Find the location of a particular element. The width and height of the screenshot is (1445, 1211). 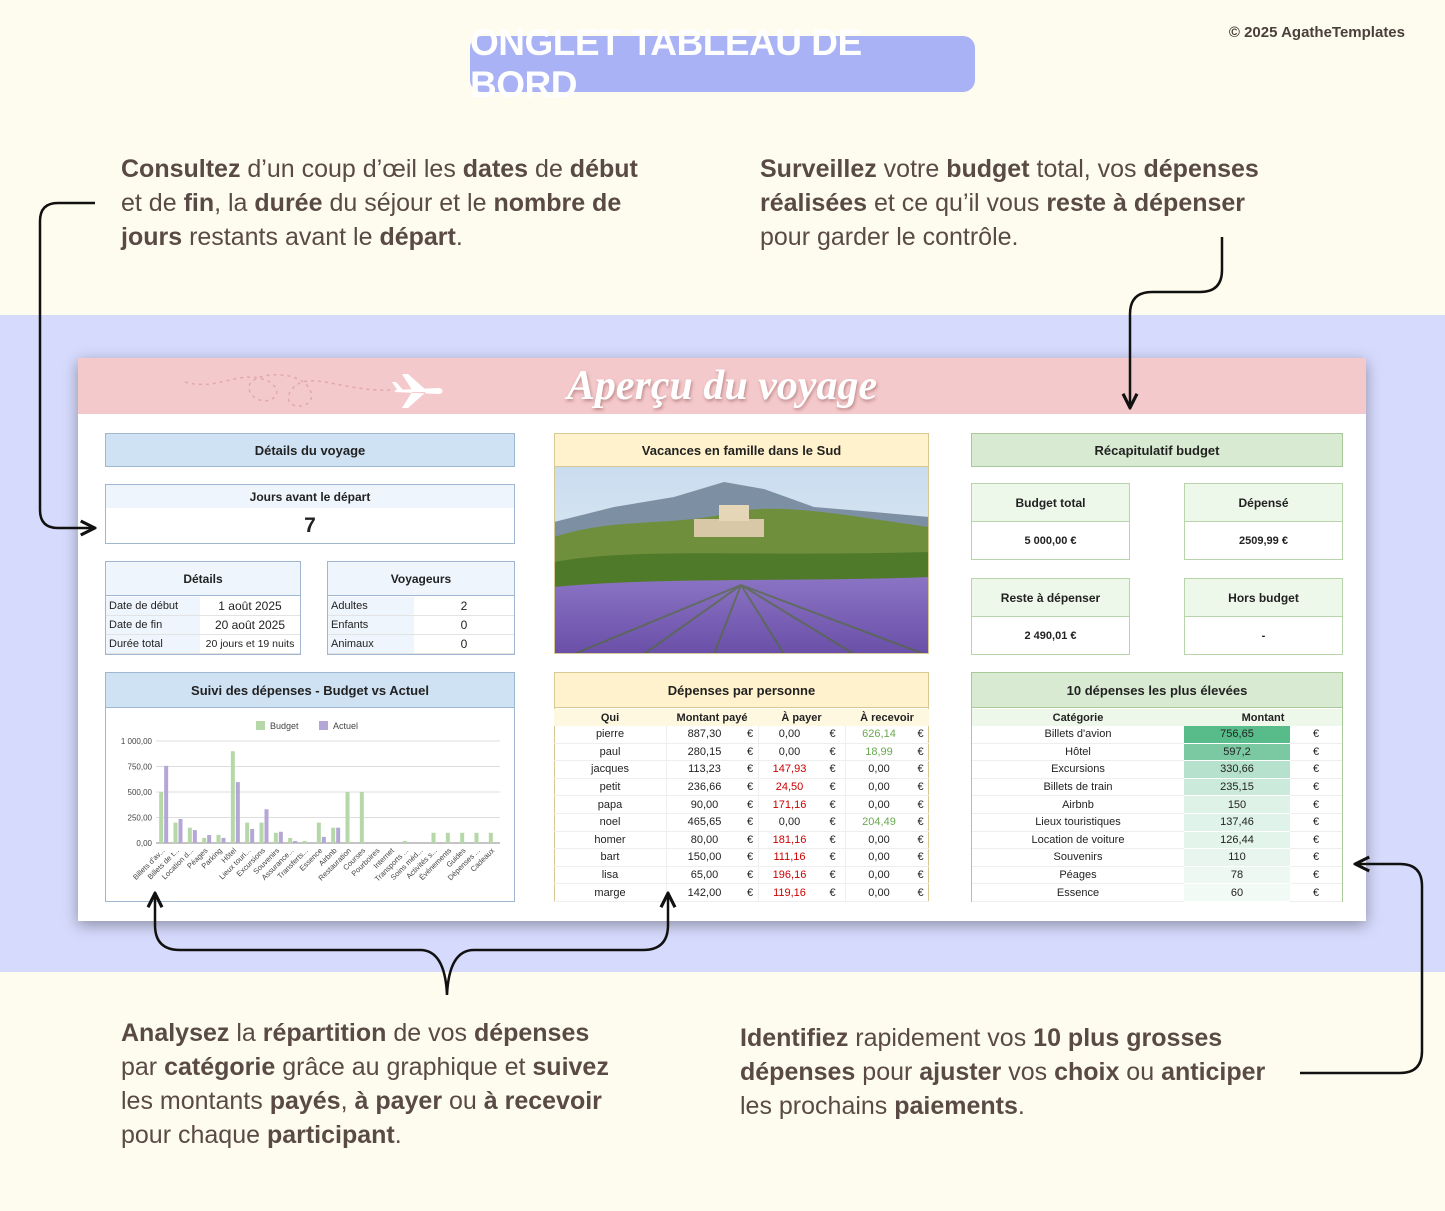

card-value: 2 490,01 € is located at coordinates (1050, 635).